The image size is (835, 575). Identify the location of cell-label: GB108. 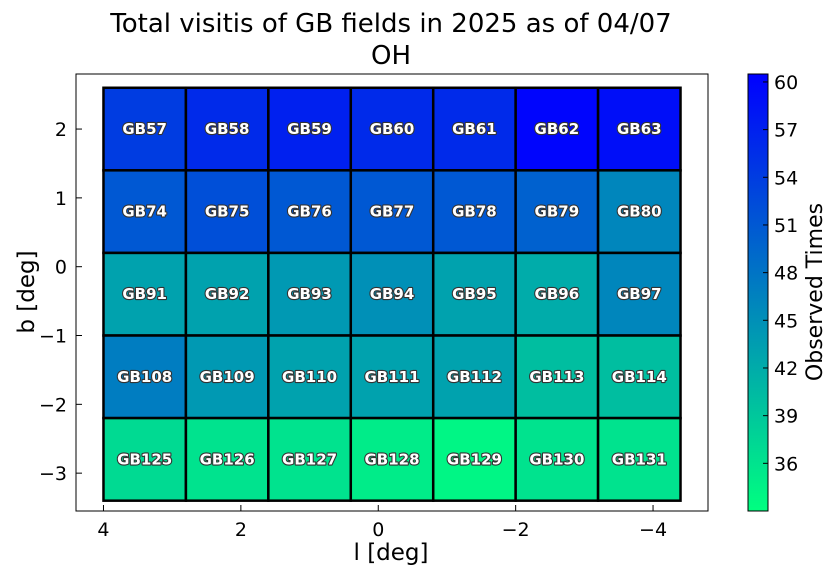
(144, 377).